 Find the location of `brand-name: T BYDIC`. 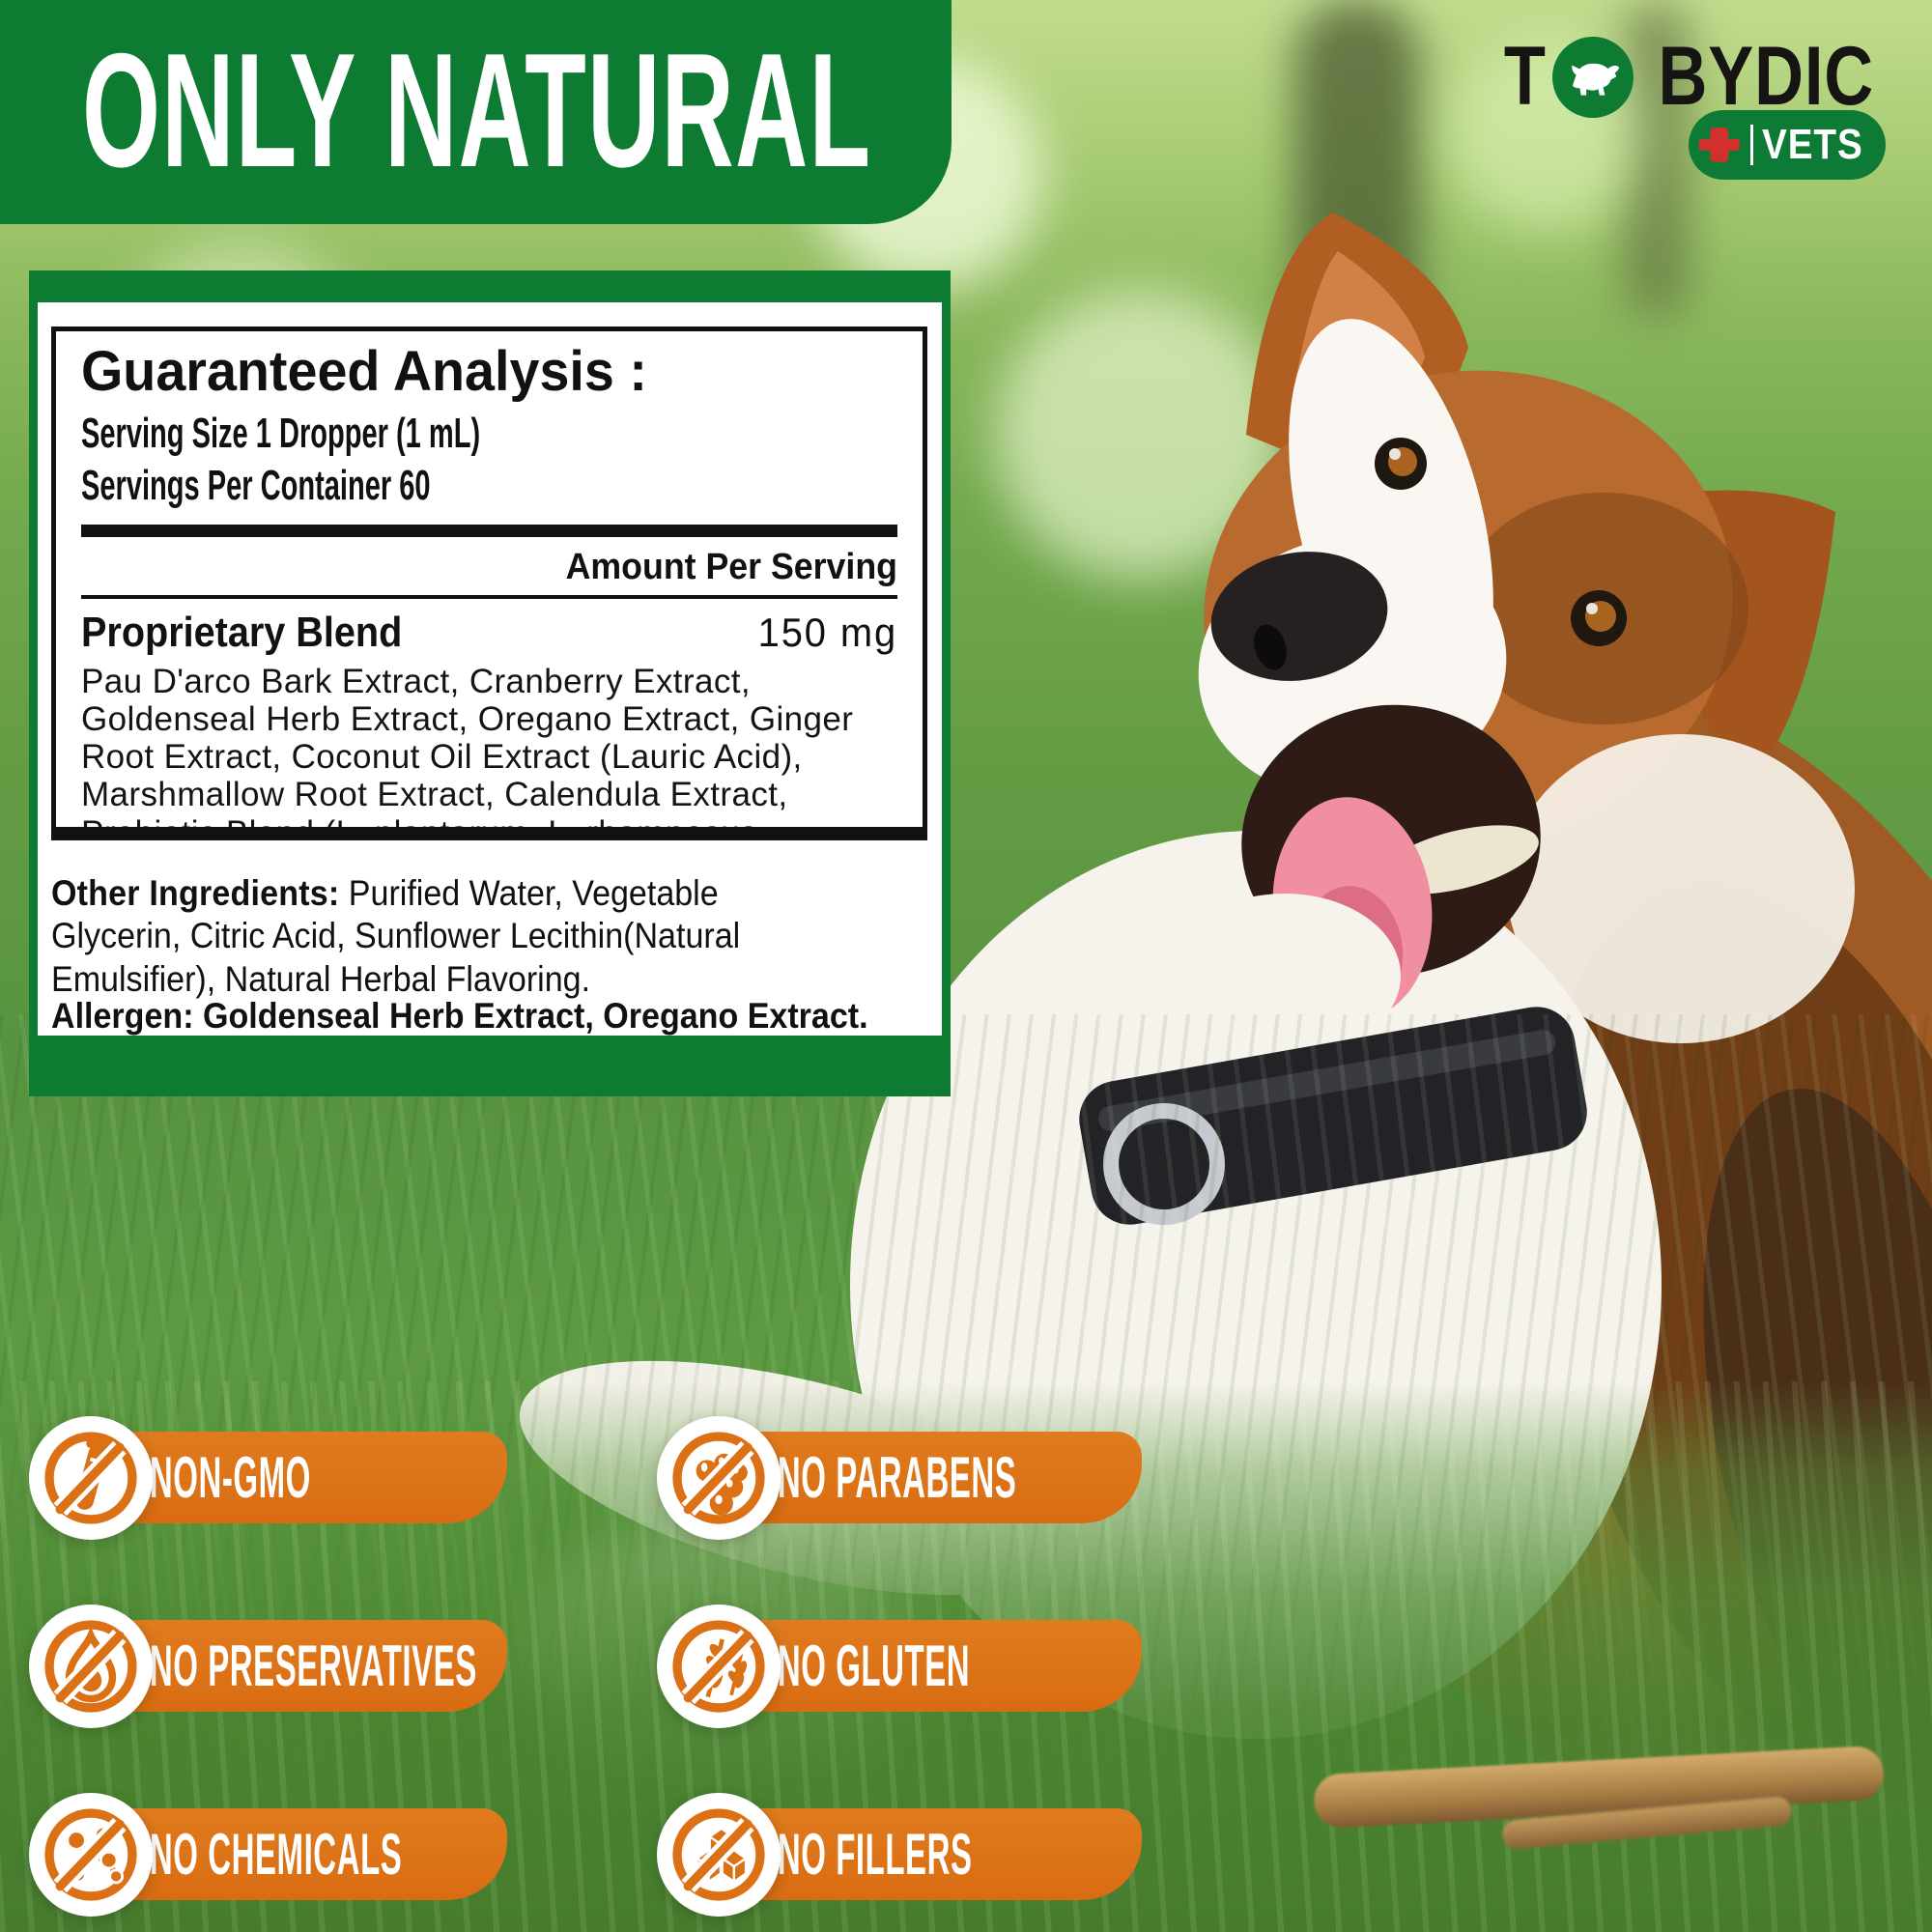

brand-name: T BYDIC is located at coordinates (1688, 76).